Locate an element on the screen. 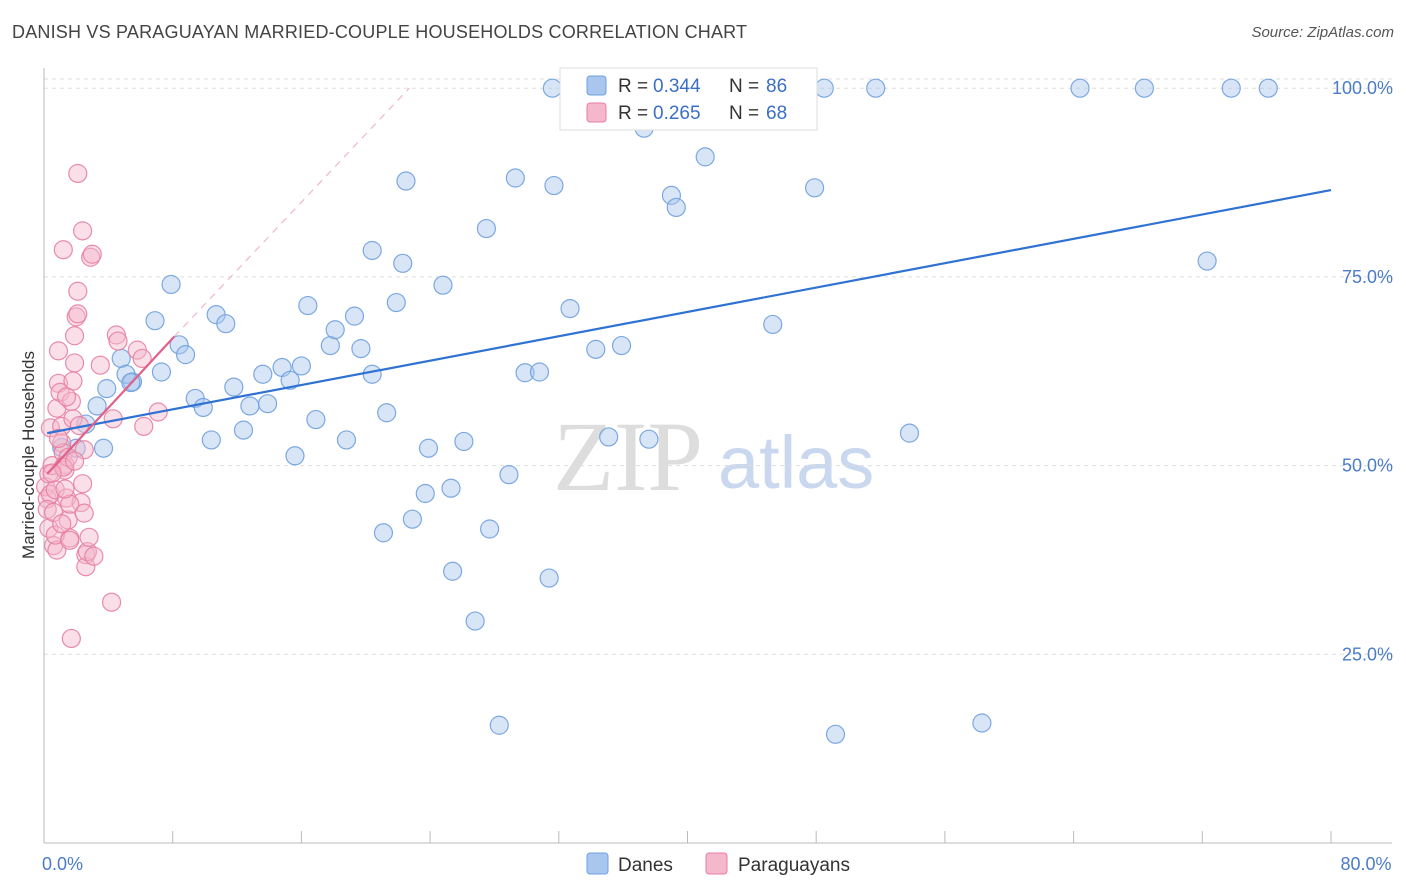 This screenshot has width=1406, height=892. trend-lines is located at coordinates (291, 212).